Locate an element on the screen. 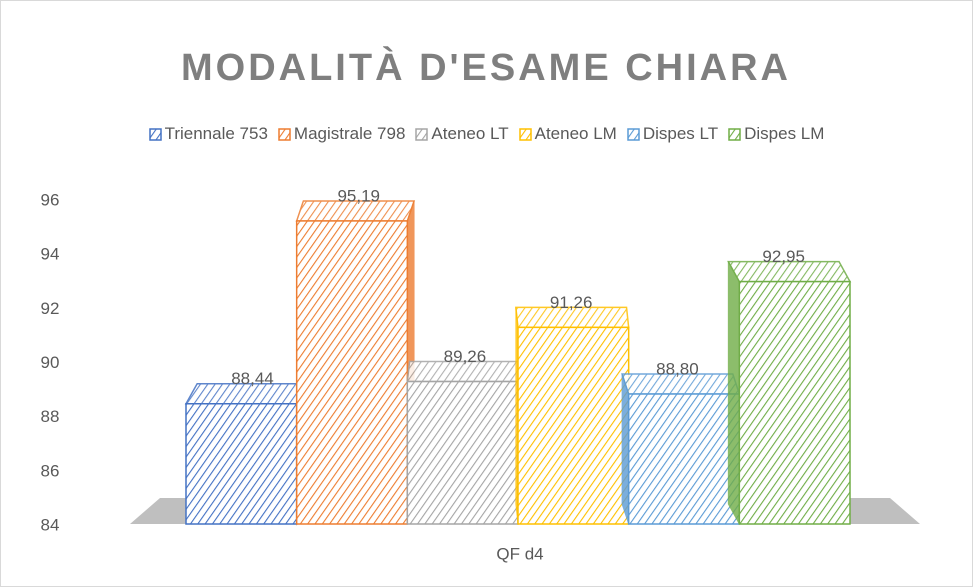 The image size is (973, 587). y-tick-label: 84 is located at coordinates (50, 524).